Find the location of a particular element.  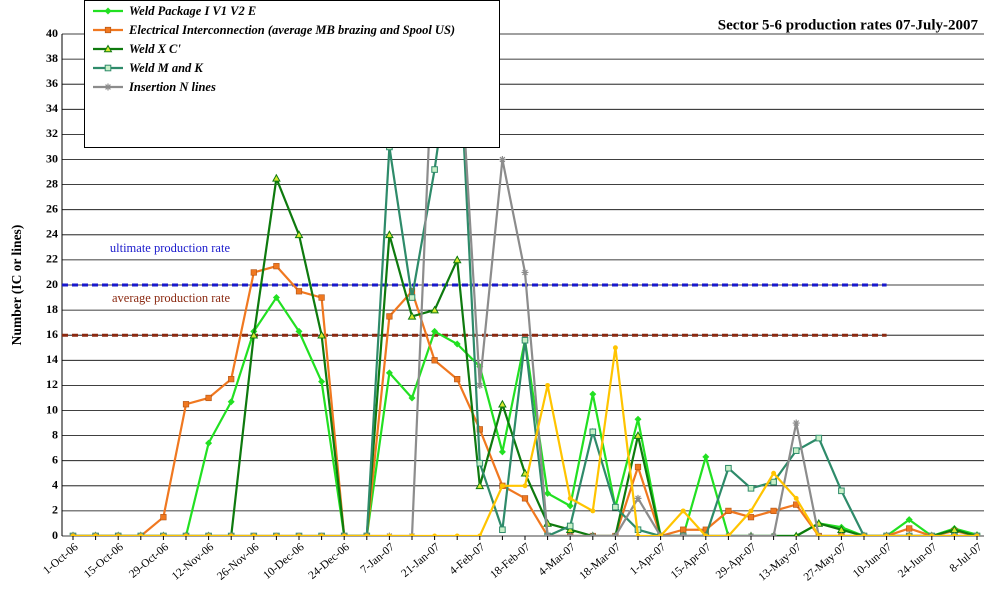

legend-entry: Weld M and K is located at coordinates (292, 68).